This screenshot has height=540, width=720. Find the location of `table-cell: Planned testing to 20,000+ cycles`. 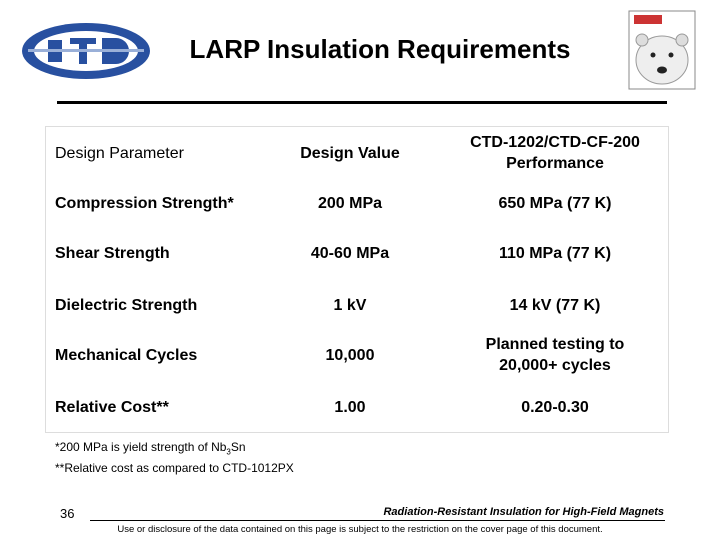

table-cell: Planned testing to 20,000+ cycles is located at coordinates (555, 355).